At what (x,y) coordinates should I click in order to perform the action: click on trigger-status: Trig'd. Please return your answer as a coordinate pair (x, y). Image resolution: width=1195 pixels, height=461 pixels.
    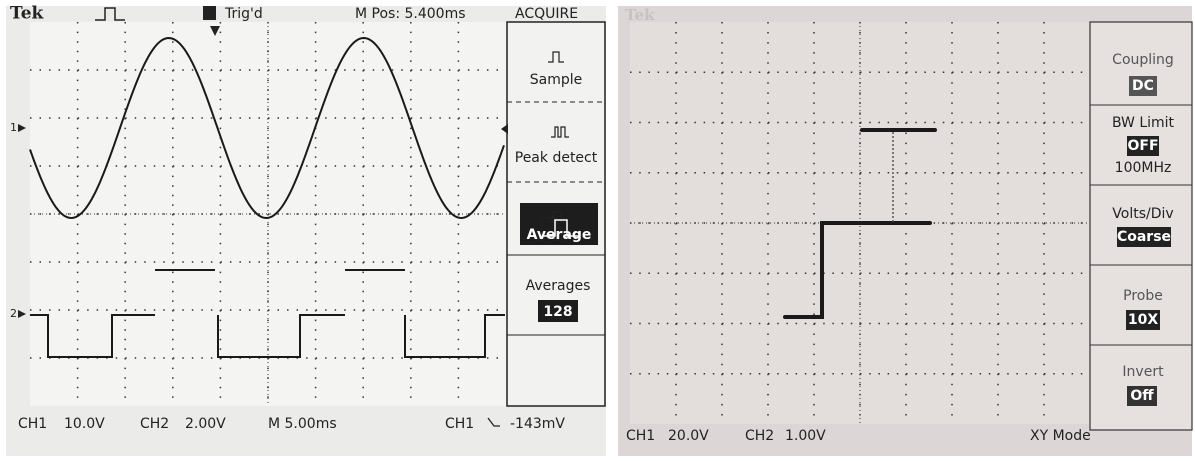
    Looking at the image, I should click on (243, 14).